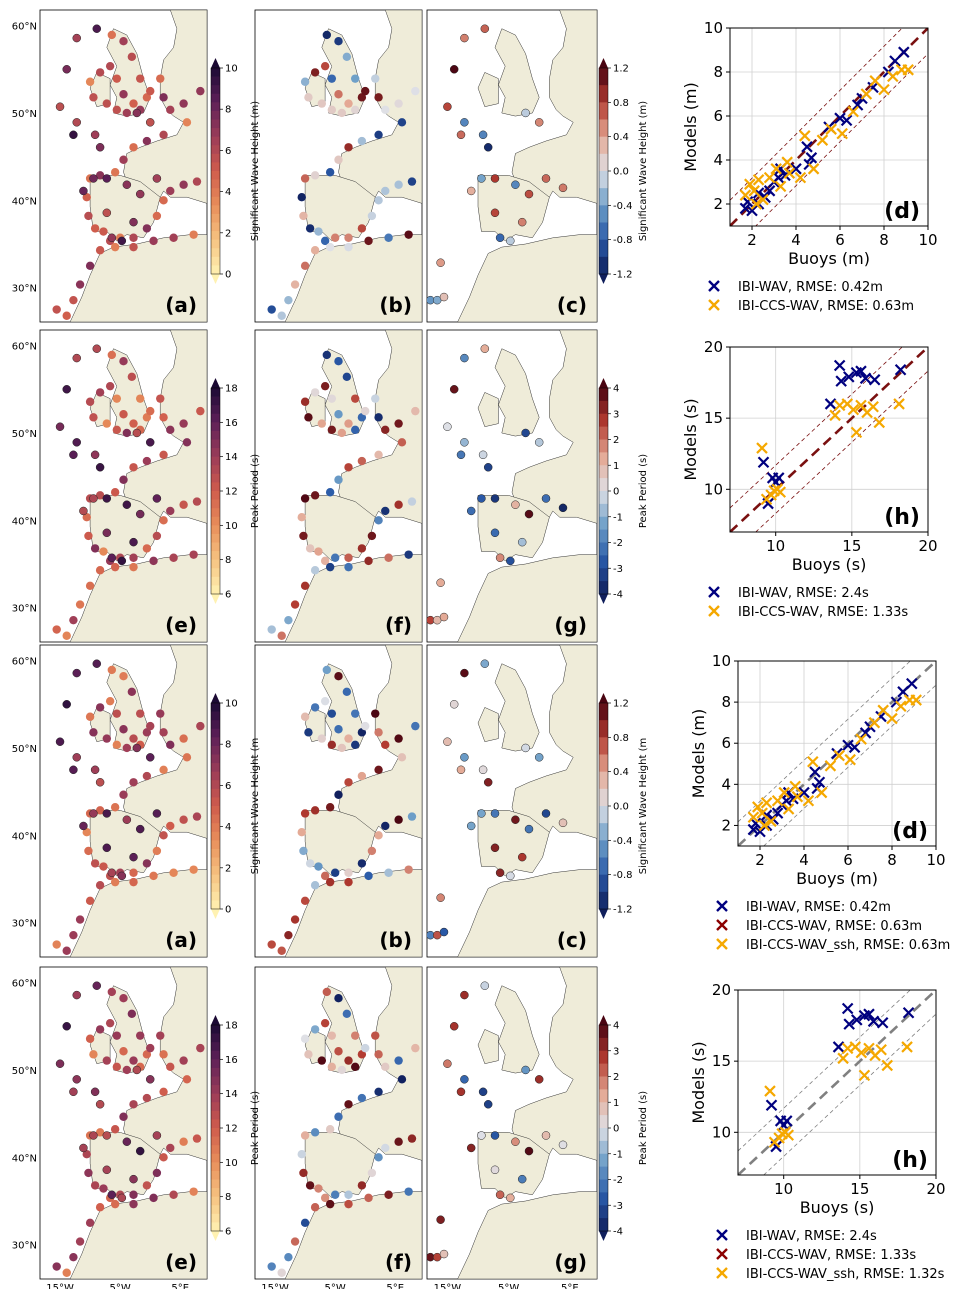  Describe the element at coordinates (395, 940) in the screenshot. I see `map-row2-diff-panel-label: (b)` at that location.